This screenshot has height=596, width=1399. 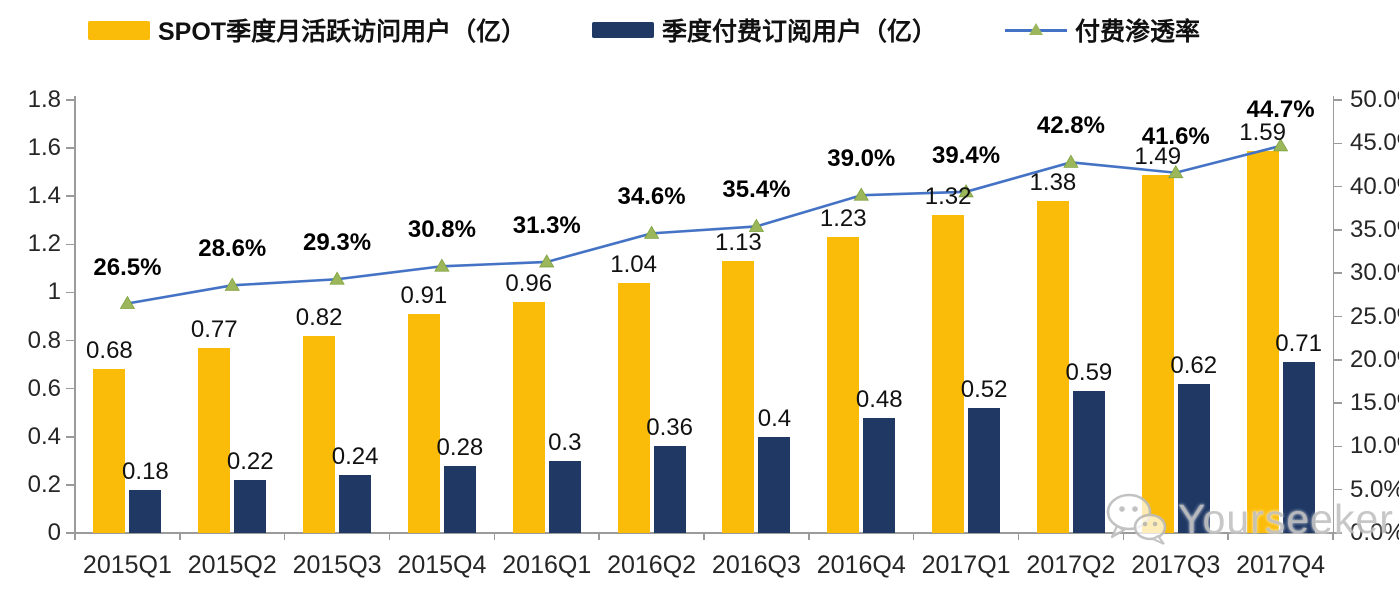 I want to click on y-axis-label-left: 0.6, so click(x=44, y=388).